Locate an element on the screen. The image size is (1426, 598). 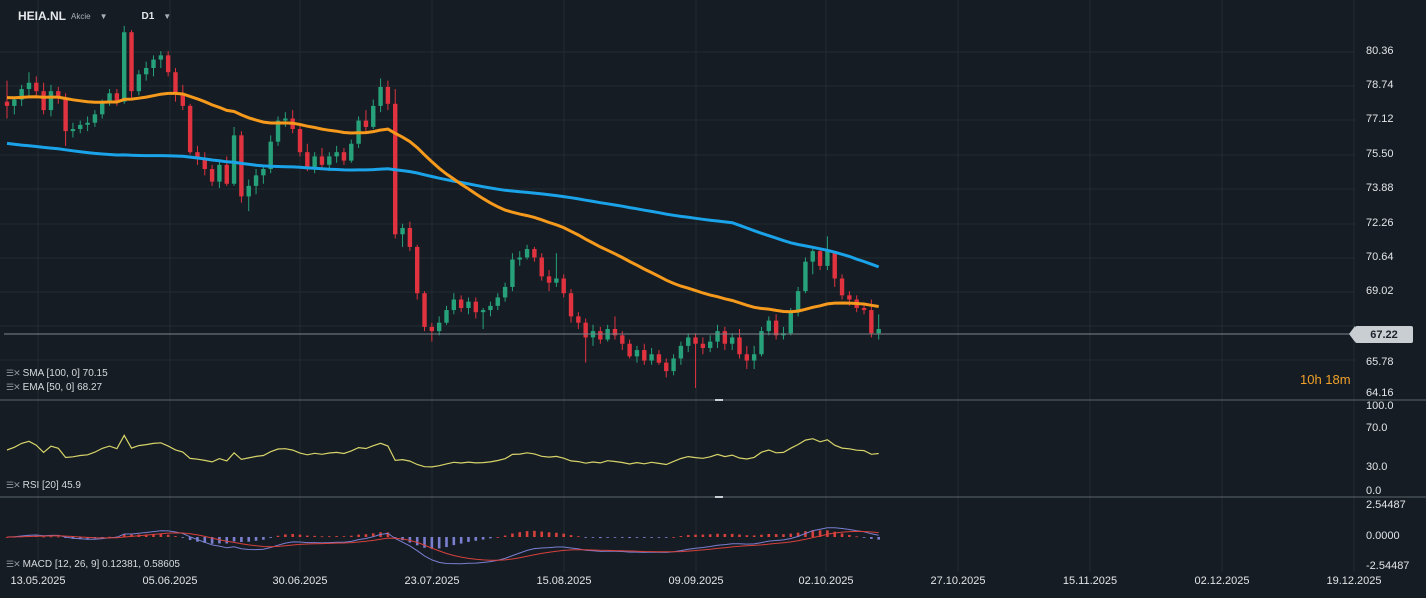
rsi-tick-label: 30.0 is located at coordinates (1377, 467).